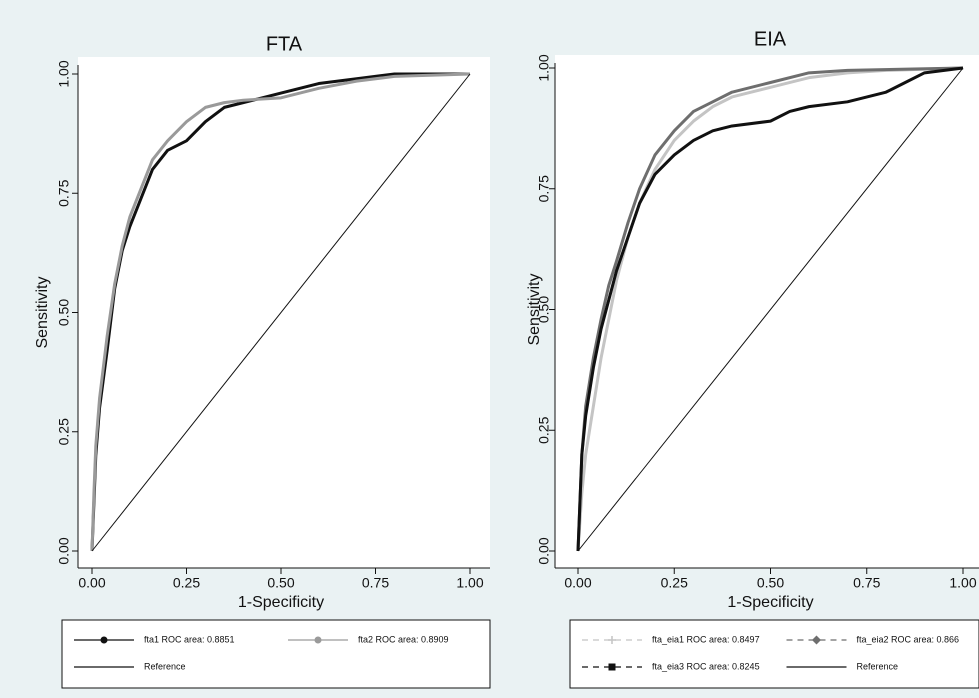 Image resolution: width=979 pixels, height=698 pixels. I want to click on legend-label: fta1 ROC area: 0.8851, so click(189, 639).